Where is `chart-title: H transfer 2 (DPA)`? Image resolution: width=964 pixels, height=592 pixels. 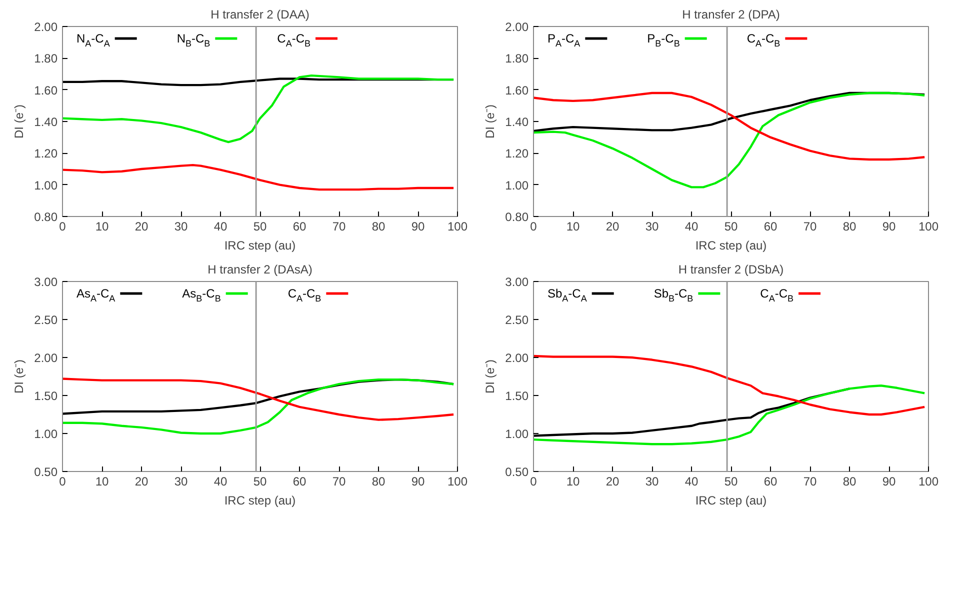 chart-title: H transfer 2 (DPA) is located at coordinates (731, 15).